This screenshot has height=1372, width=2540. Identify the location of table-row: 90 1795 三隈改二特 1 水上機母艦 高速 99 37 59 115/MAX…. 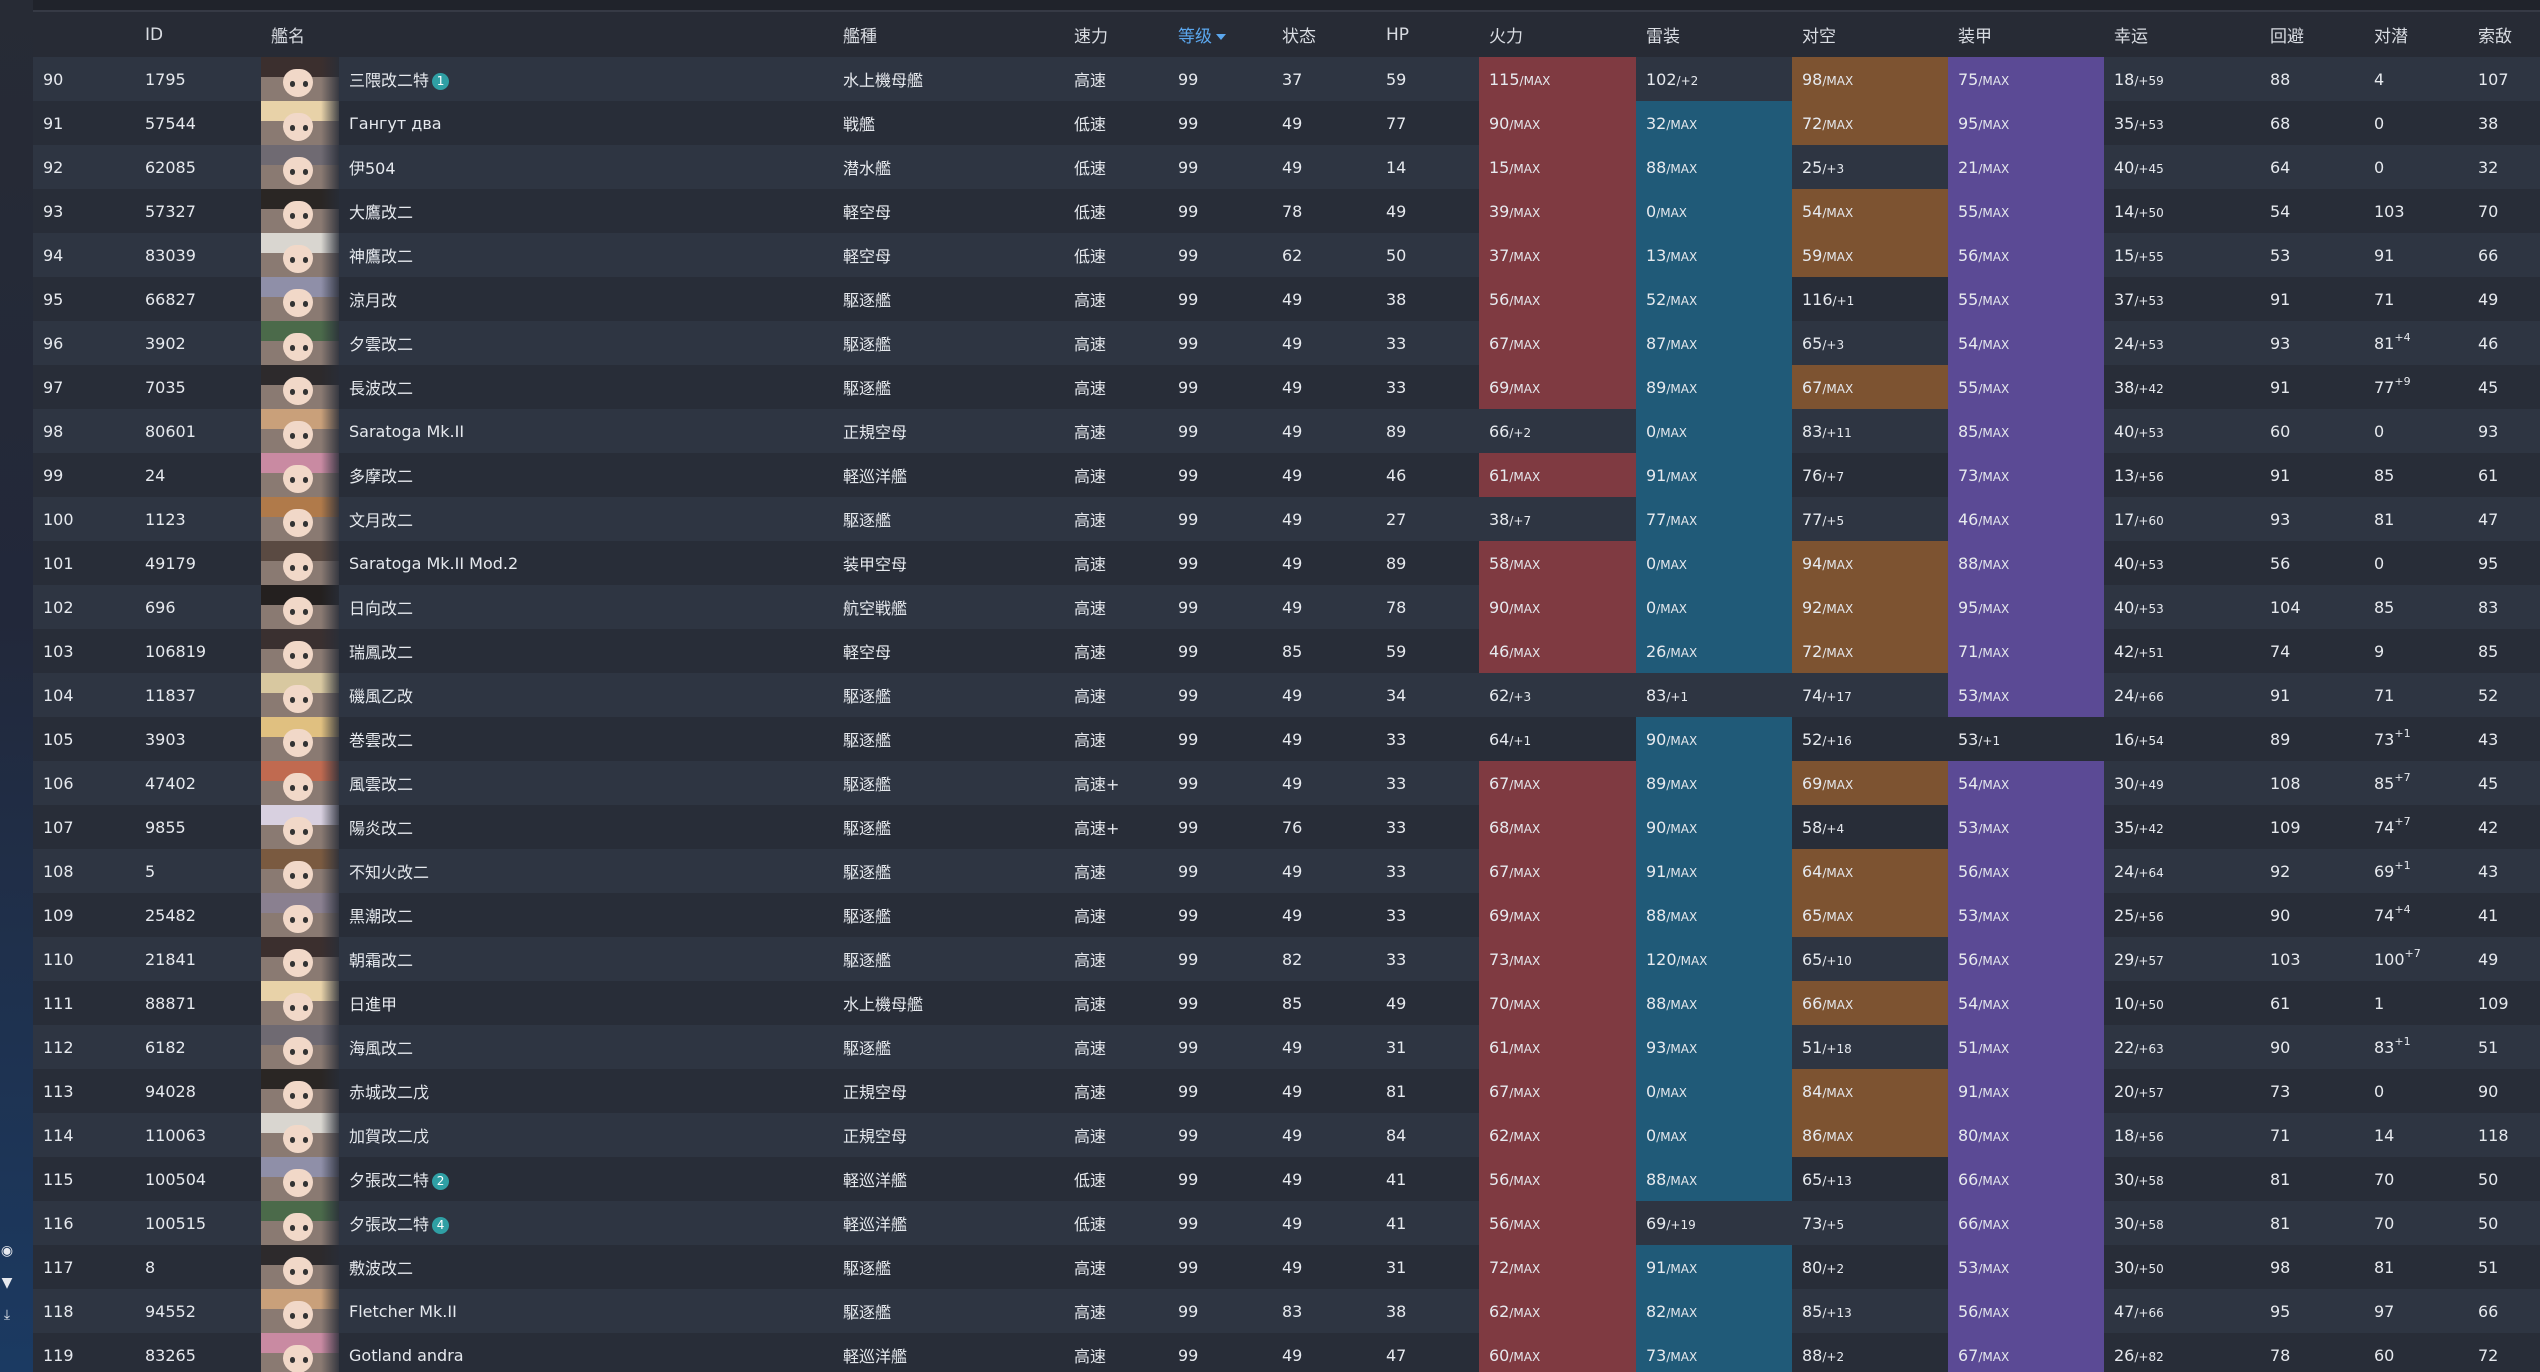
(1286, 79).